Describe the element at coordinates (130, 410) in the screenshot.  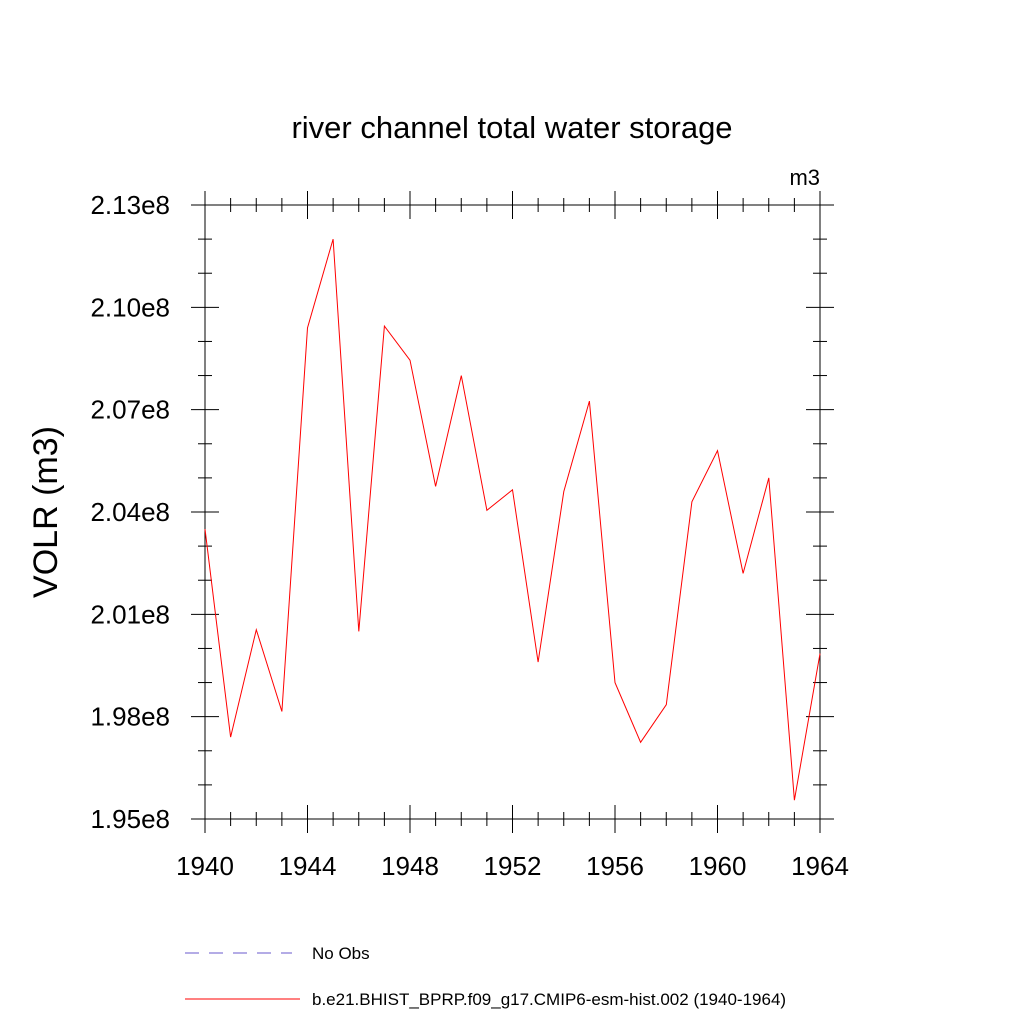
I see `y-tick-label: 2.07e8` at that location.